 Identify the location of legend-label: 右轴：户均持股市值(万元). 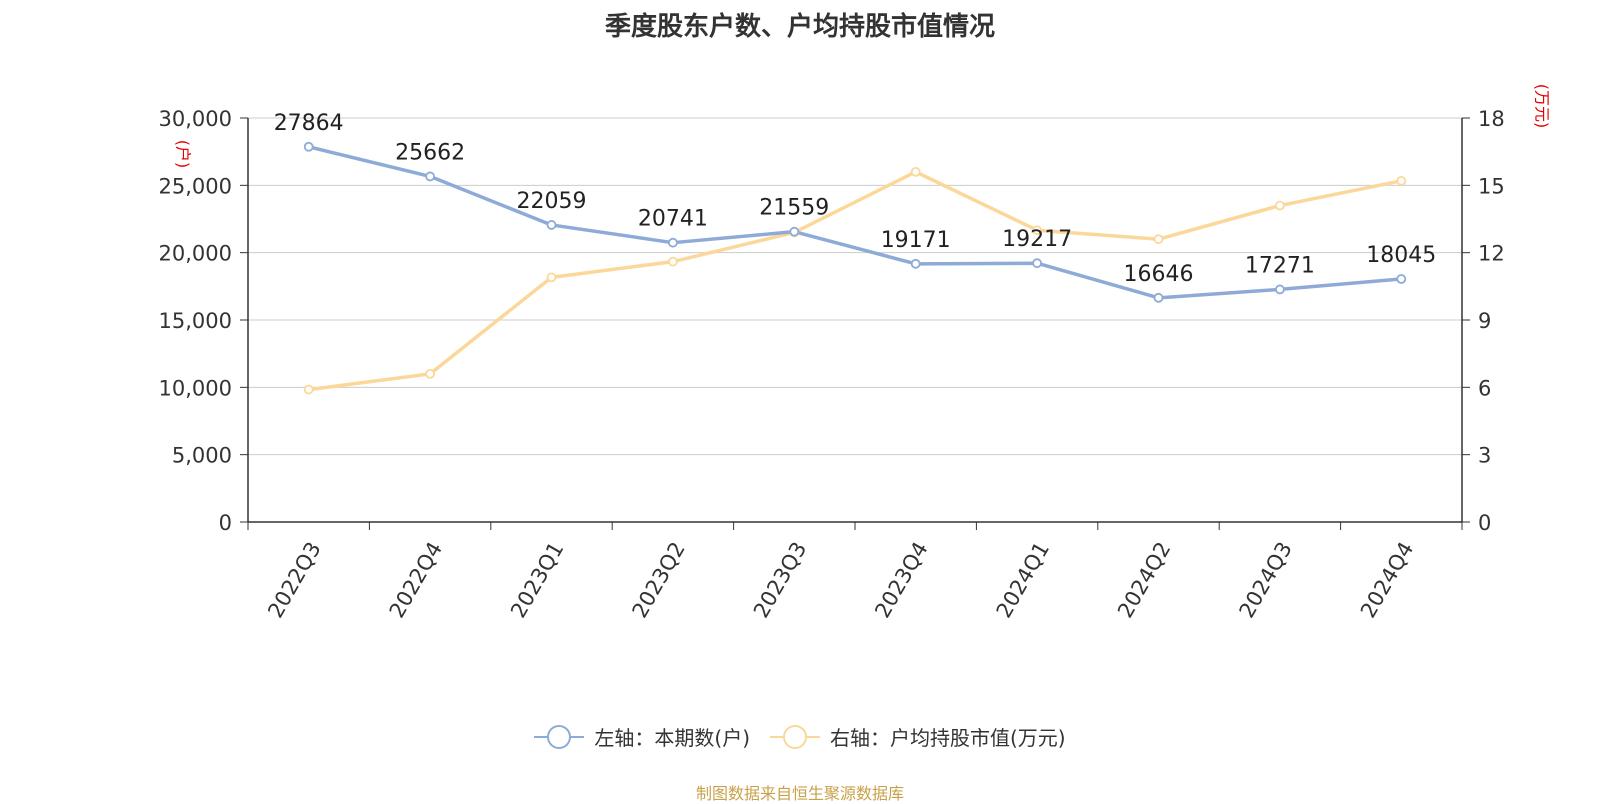
(948, 738).